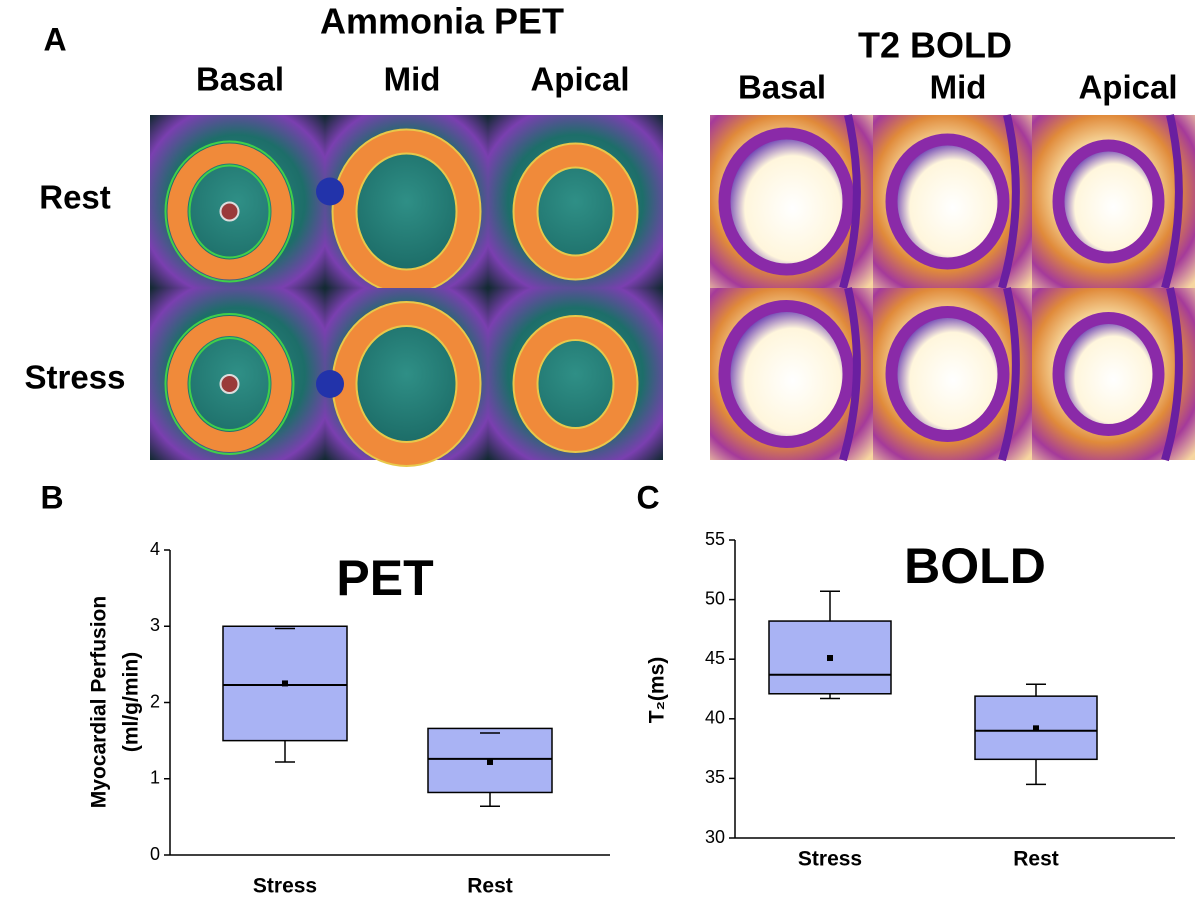 The height and width of the screenshot is (904, 1200). I want to click on y-tick-label: 2, so click(155, 701).